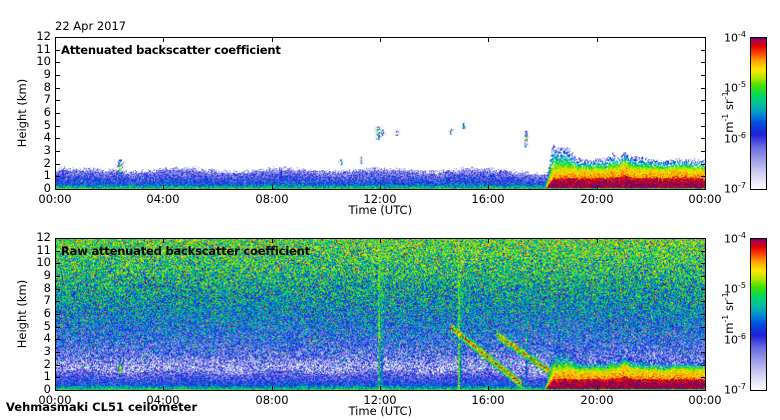 The height and width of the screenshot is (420, 780). I want to click on colorbar-gradient-top, so click(758, 113).